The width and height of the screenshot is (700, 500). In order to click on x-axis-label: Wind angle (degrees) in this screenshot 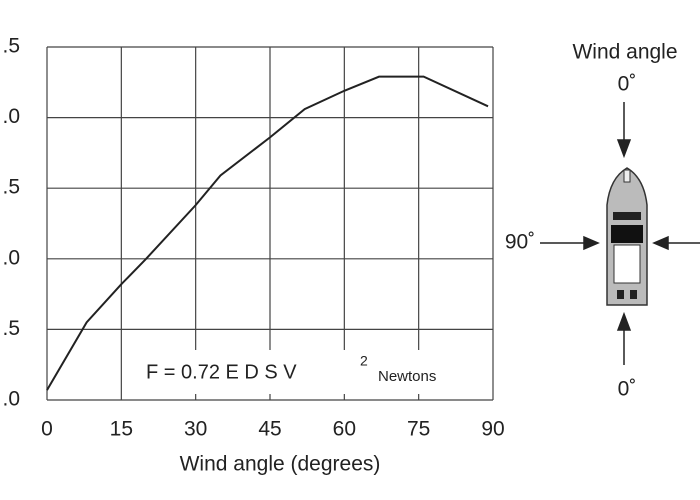, I will do `click(280, 464)`.